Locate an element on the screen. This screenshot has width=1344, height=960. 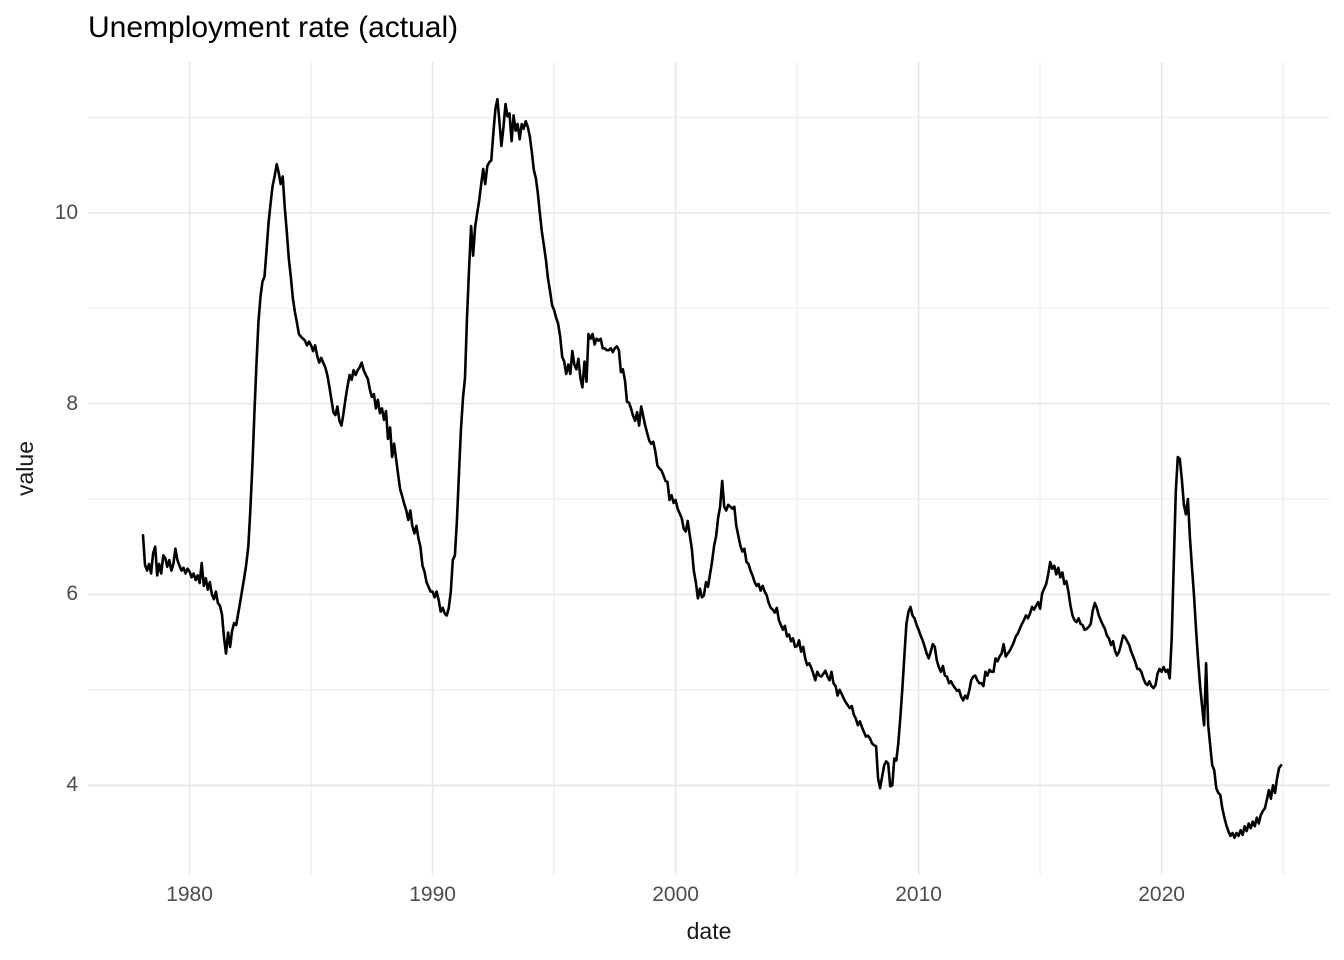
y-tick-label: 6 is located at coordinates (72, 594).